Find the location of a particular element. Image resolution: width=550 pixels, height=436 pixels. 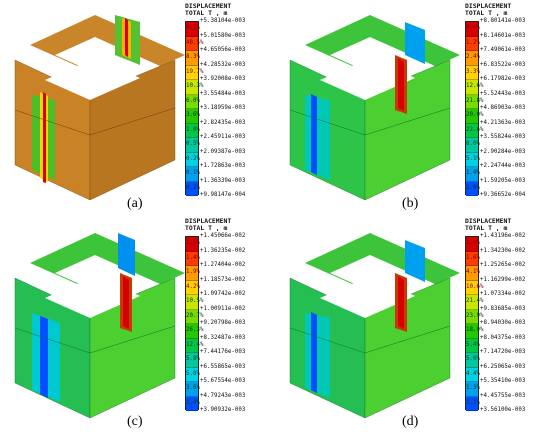

legend-value: +4.28532e-003 is located at coordinates (223, 64).